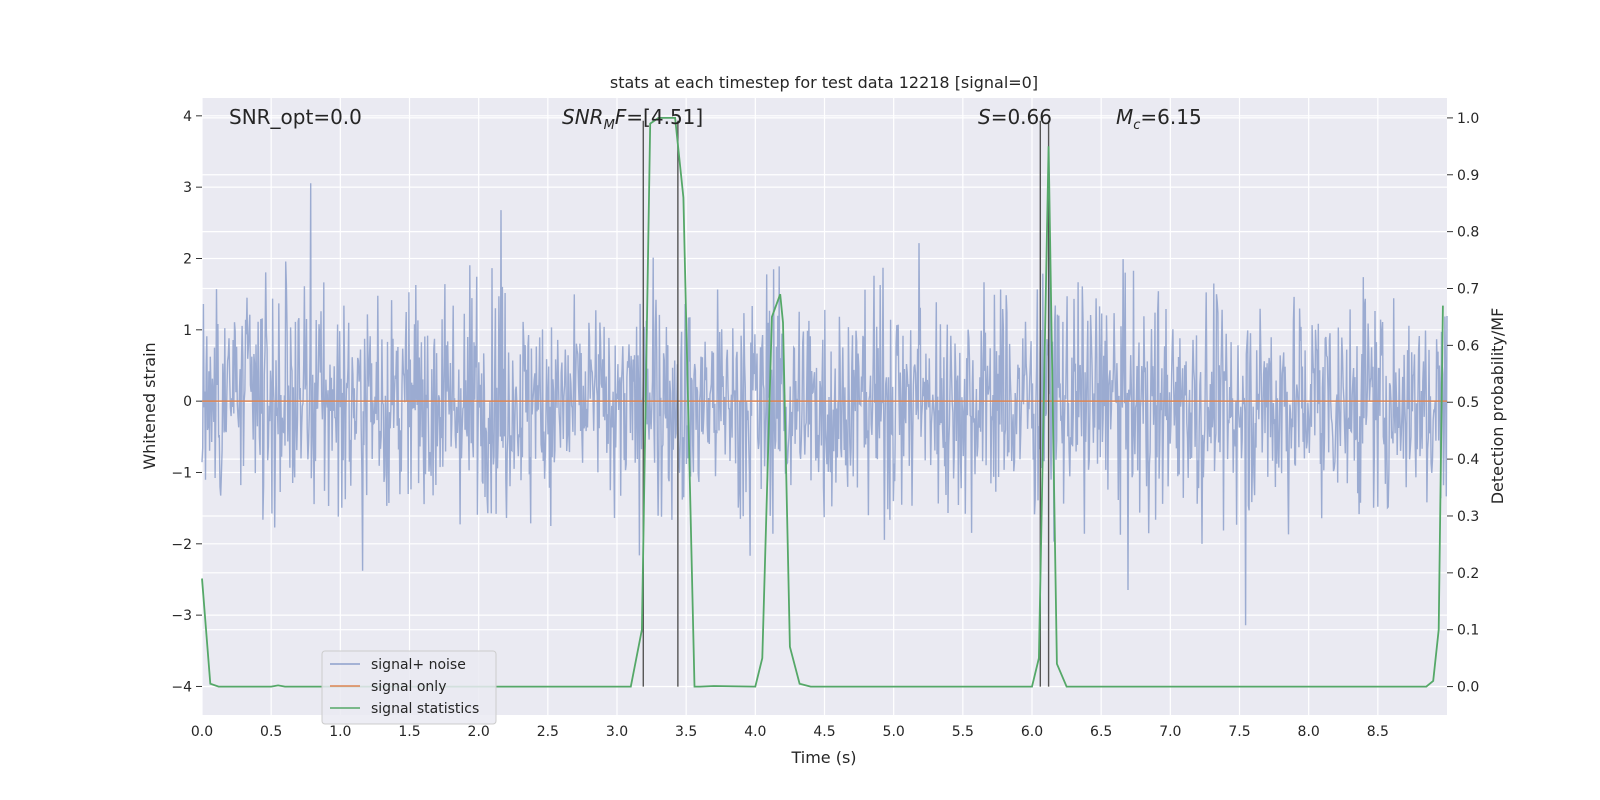 The image size is (1600, 800). I want to click on annotation-s-value: =0.66, so click(1021, 117).